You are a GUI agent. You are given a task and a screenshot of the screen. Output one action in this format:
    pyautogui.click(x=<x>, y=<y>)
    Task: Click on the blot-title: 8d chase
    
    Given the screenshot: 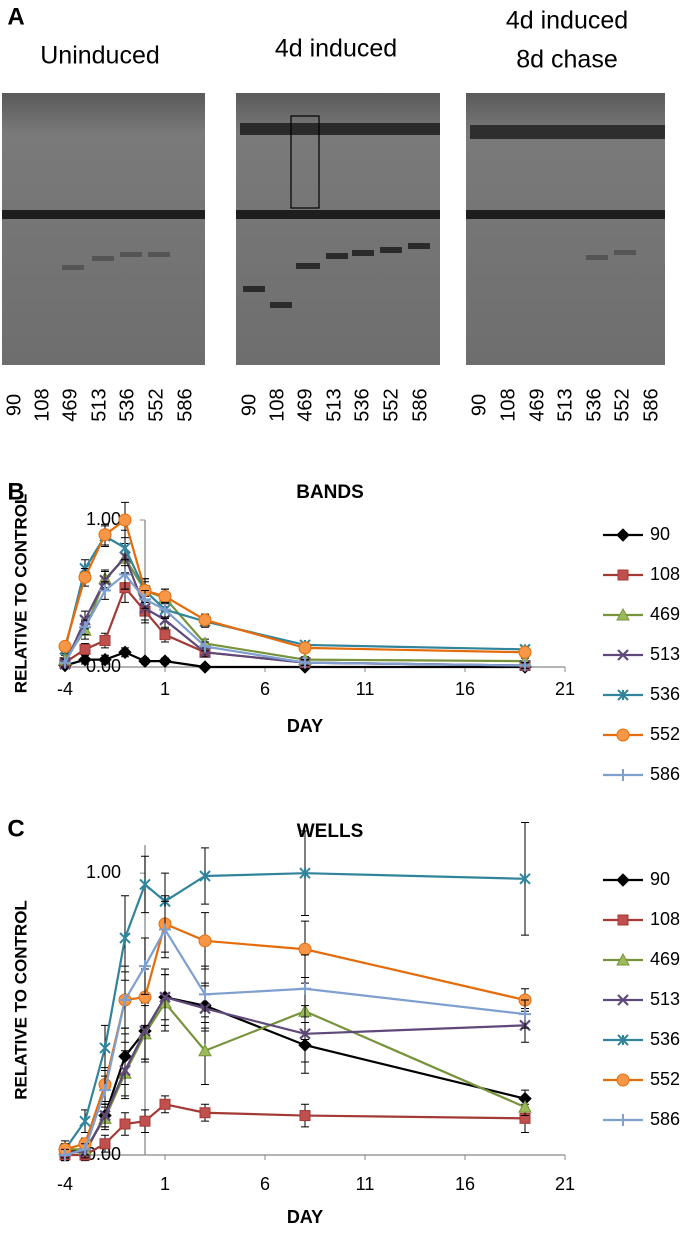 What is the action you would take?
    pyautogui.click(x=566, y=60)
    